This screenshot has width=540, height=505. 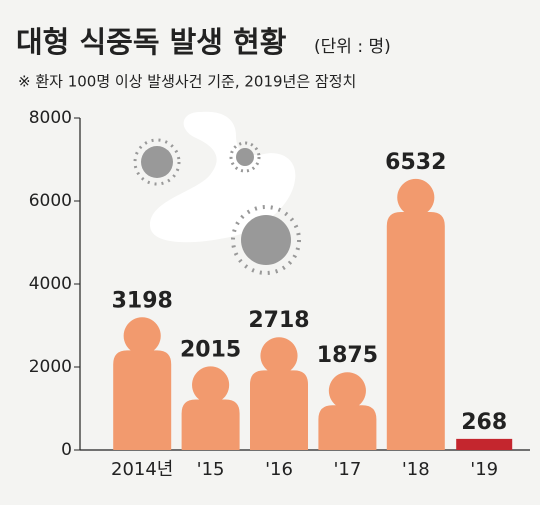 What do you see at coordinates (279, 469) in the screenshot?
I see `x-tick-label: '16` at bounding box center [279, 469].